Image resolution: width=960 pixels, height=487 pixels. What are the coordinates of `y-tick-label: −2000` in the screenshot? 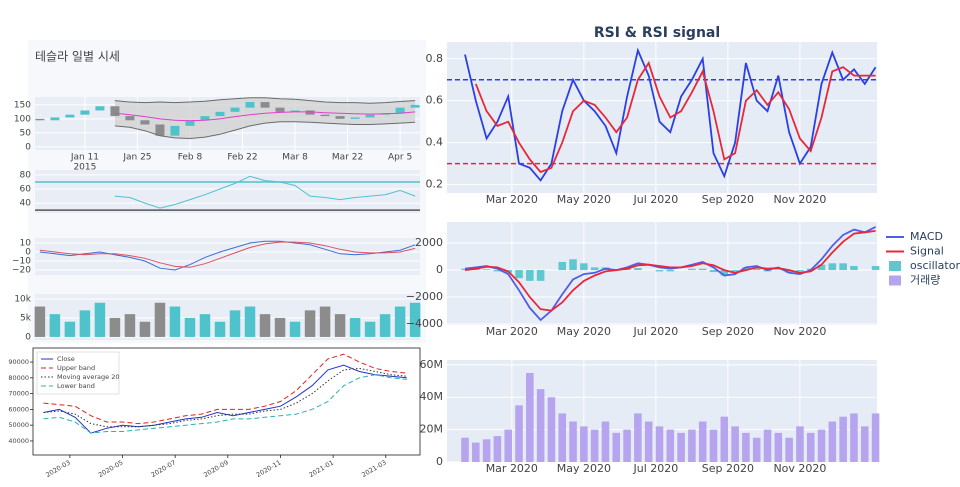 It's located at (424, 296).